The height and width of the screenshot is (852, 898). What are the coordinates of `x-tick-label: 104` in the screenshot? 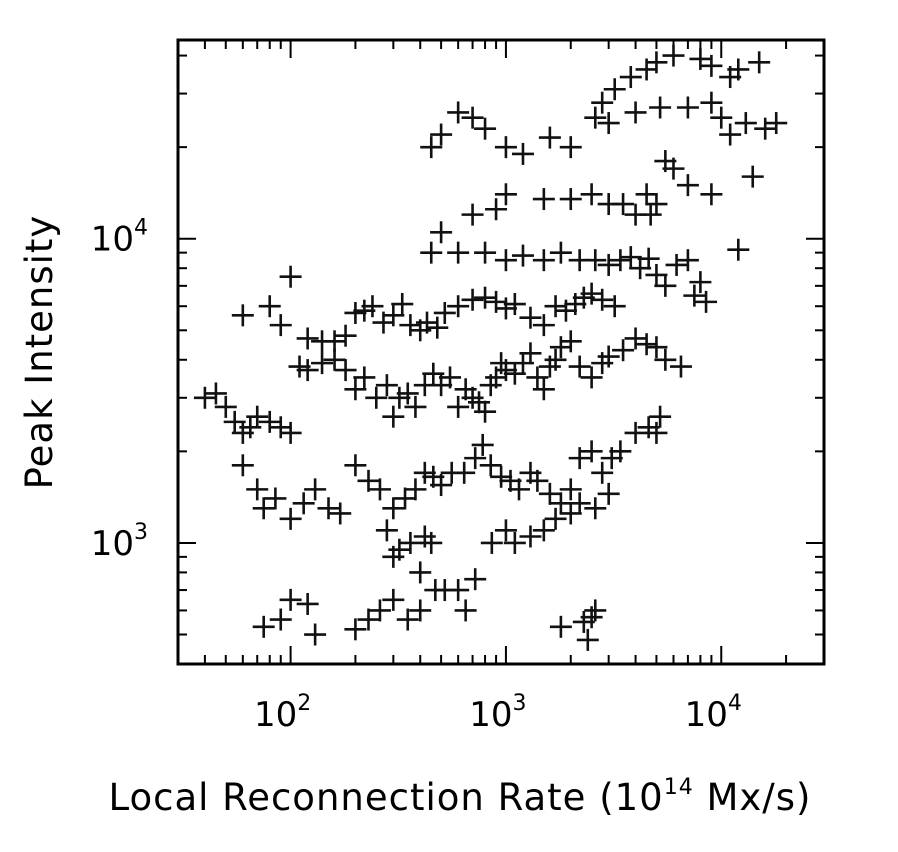 It's located at (713, 713).